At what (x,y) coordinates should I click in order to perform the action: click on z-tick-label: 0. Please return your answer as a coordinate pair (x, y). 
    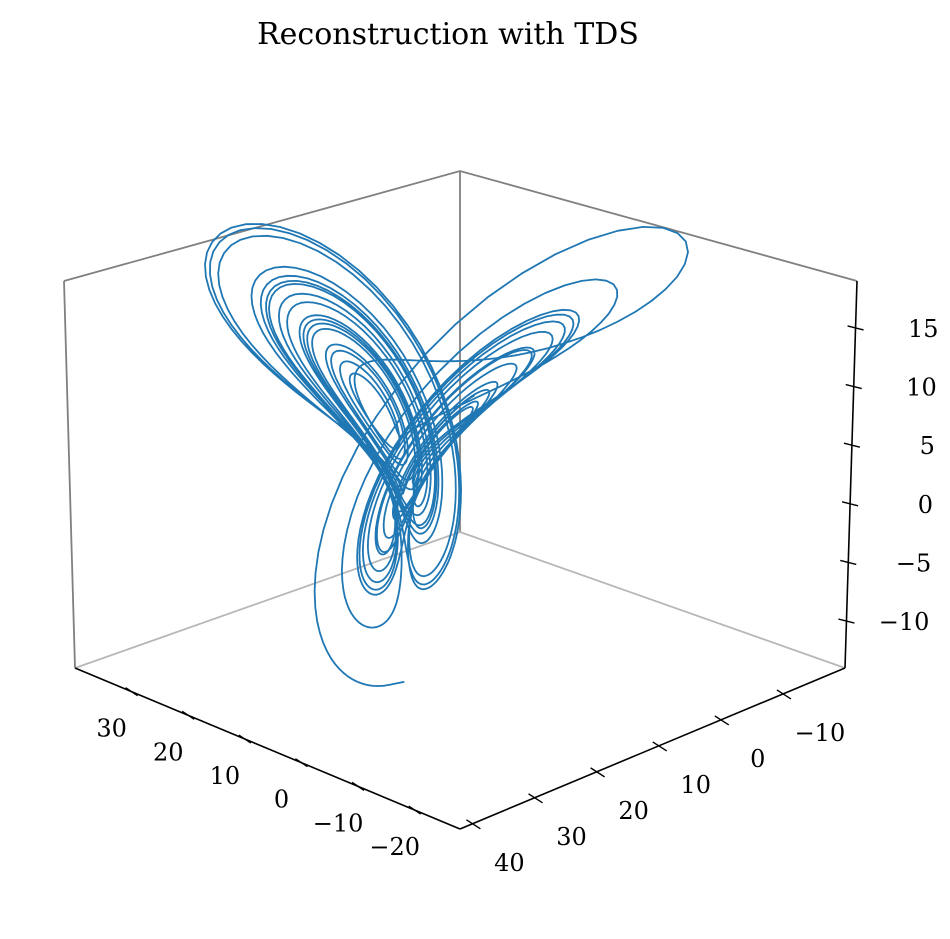
    Looking at the image, I should click on (925, 505).